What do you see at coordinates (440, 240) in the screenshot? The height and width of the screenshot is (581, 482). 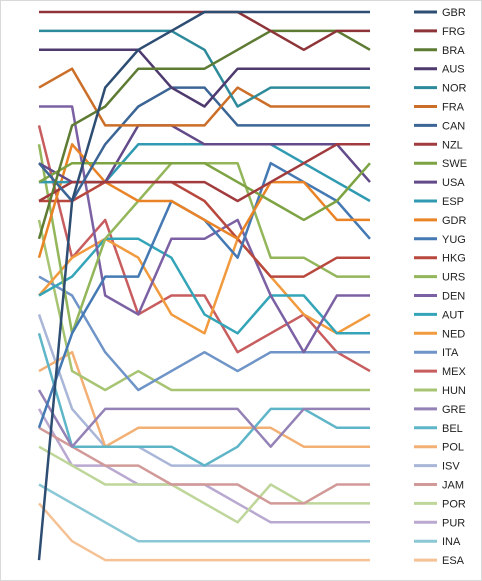 I see `legend-item-yug: YUG` at bounding box center [440, 240].